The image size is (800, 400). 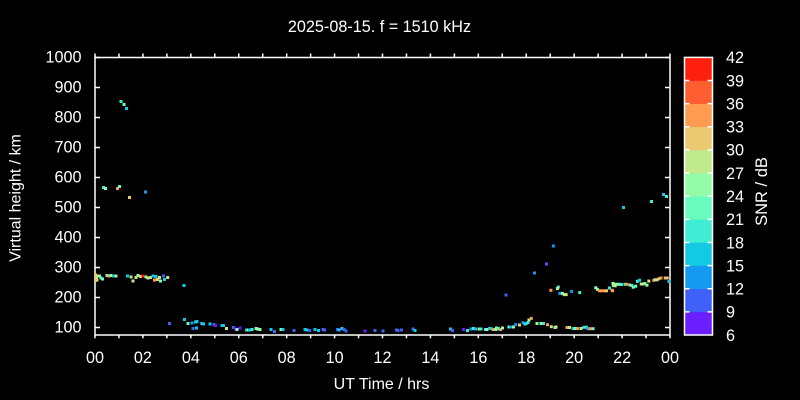 What do you see at coordinates (735, 128) in the screenshot?
I see `svg-text: 33` at bounding box center [735, 128].